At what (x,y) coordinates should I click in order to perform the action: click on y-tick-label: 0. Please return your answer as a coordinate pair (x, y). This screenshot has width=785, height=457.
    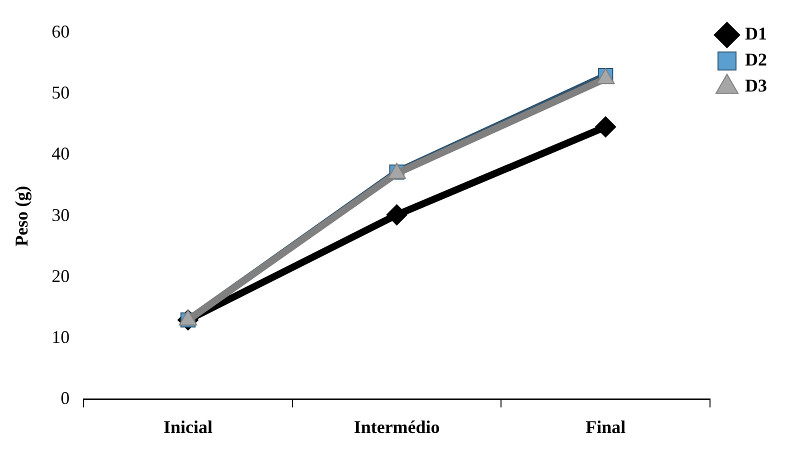
    Looking at the image, I should click on (65, 398).